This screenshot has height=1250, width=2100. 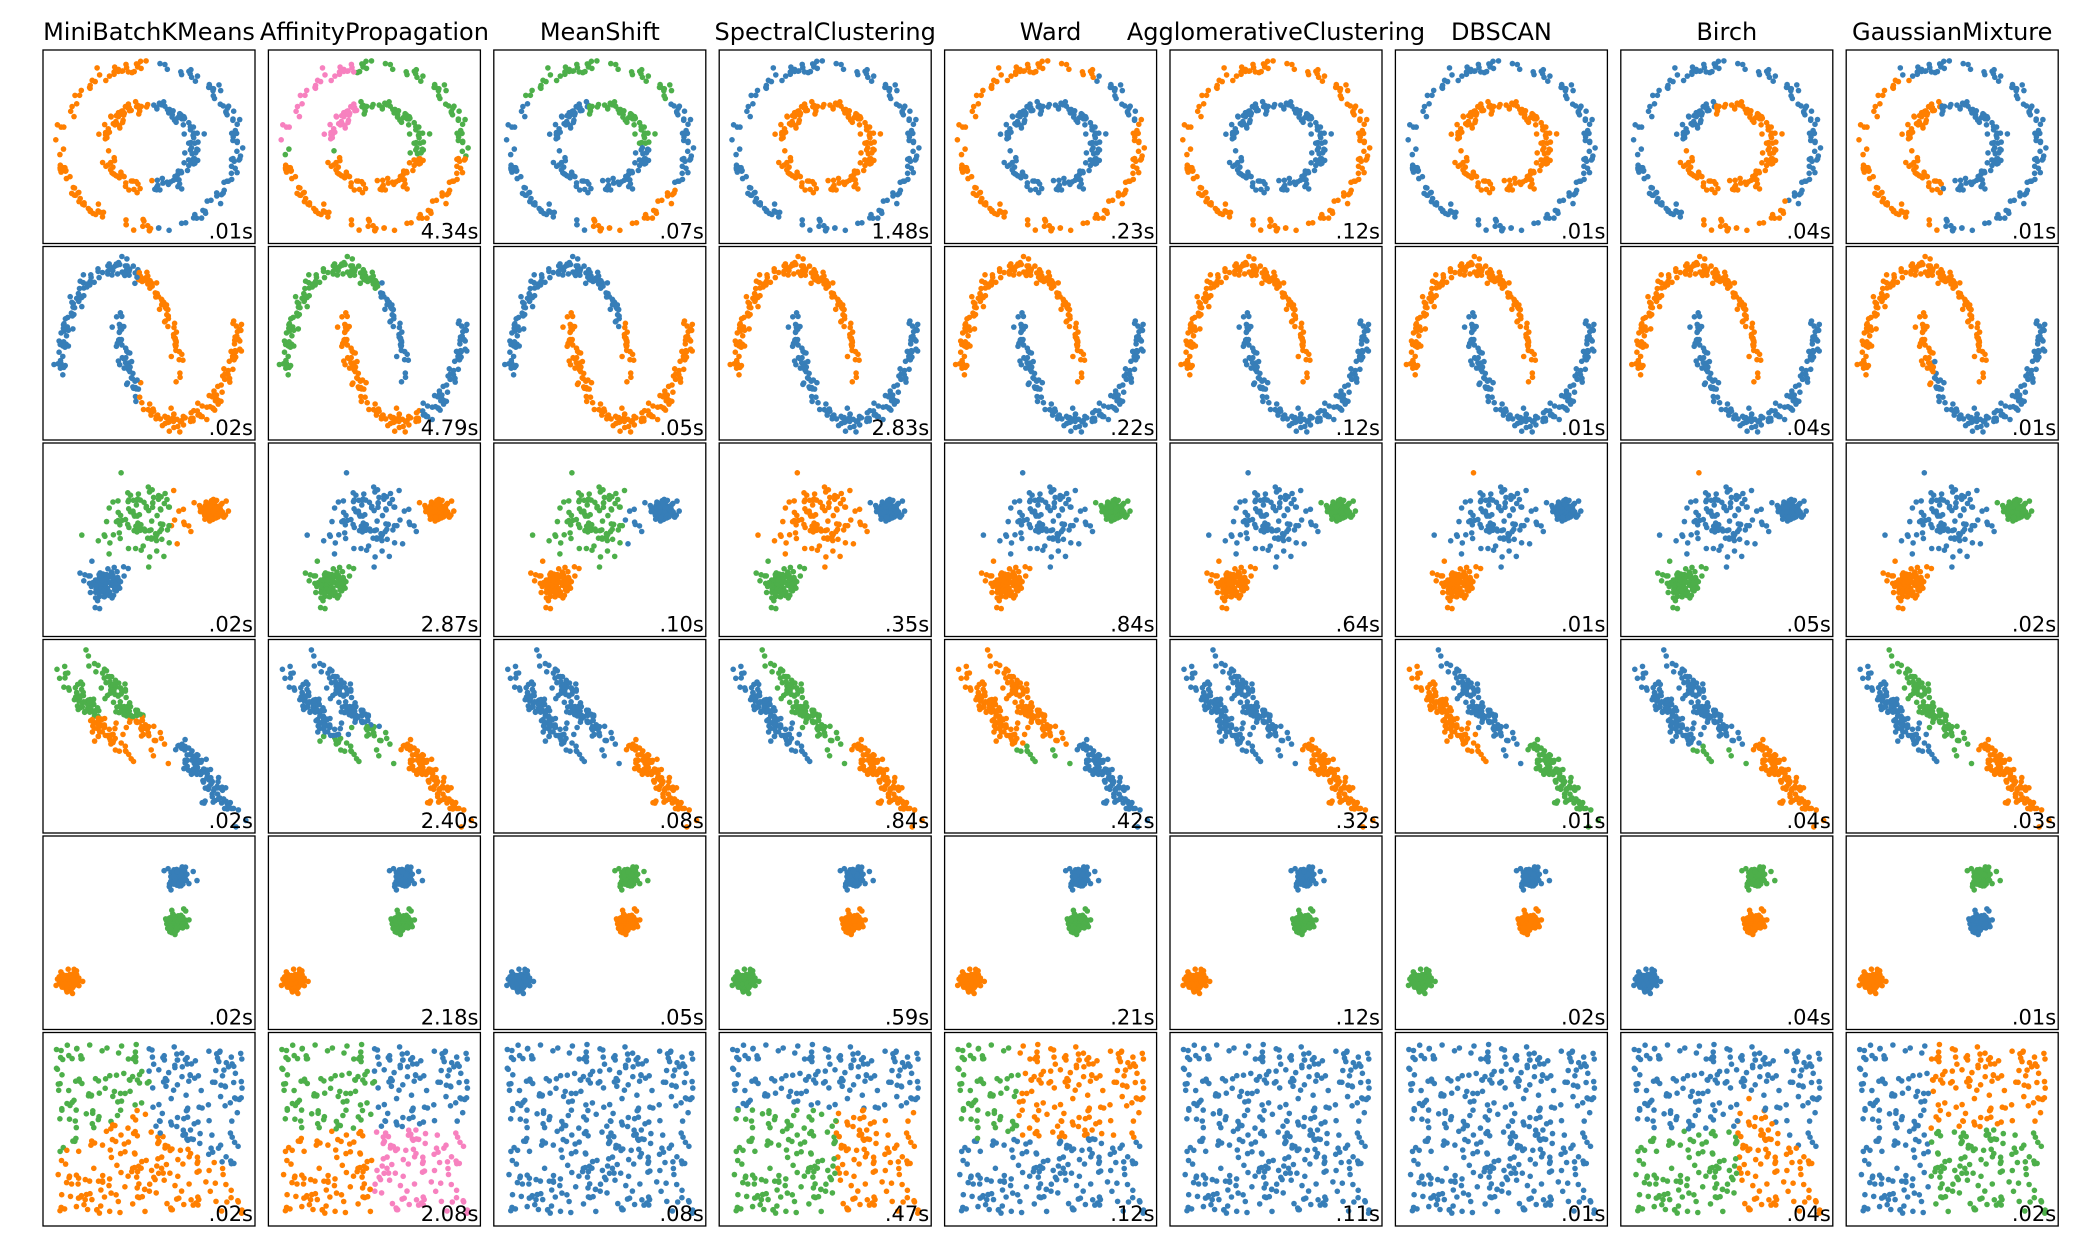 I want to click on time-label: .01s, so click(x=1583, y=232).